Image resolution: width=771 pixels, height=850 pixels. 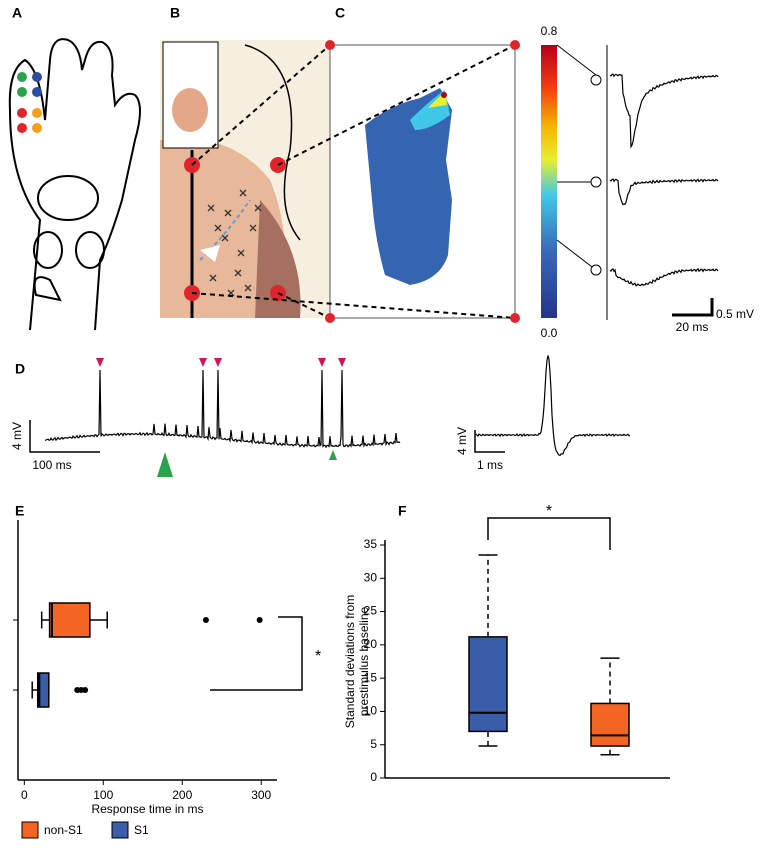 I want to click on colorbar-label: 0.0, so click(x=549, y=333).